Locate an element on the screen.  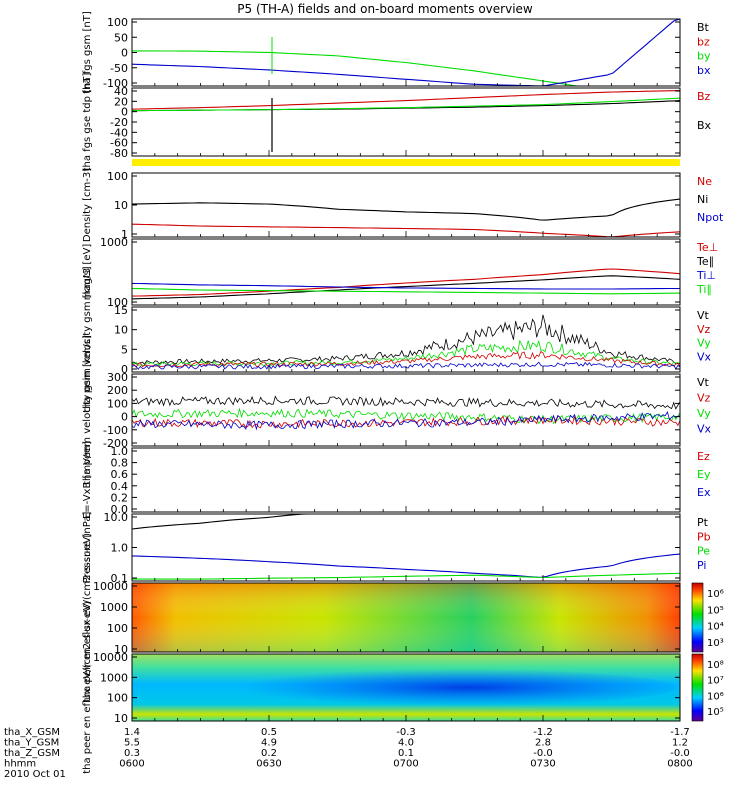
orbit-row-value: 0.5 is located at coordinates (269, 732).